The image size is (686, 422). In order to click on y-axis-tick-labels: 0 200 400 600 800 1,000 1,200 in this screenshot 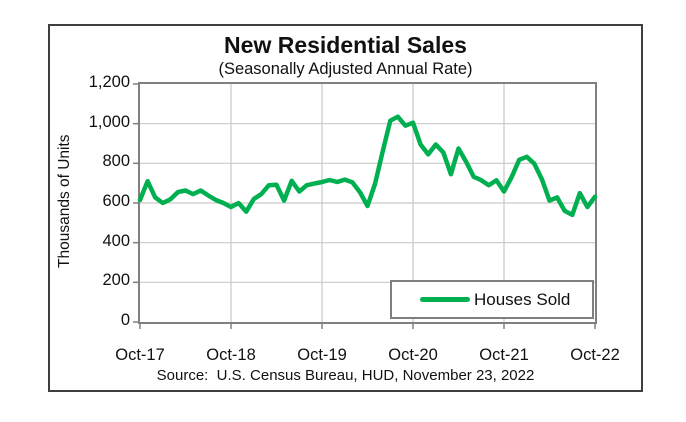, I will do `click(104, 201)`.